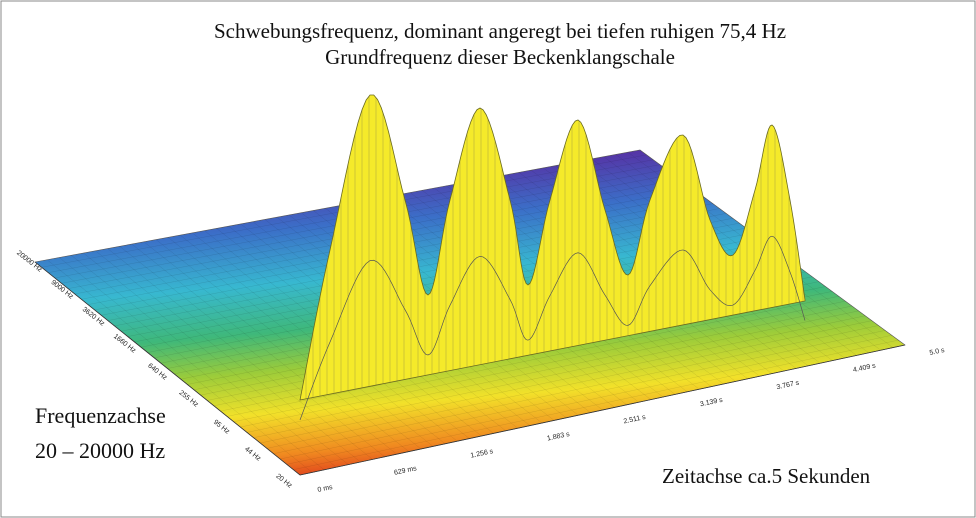  What do you see at coordinates (100, 450) in the screenshot?
I see `frequency-axis-range: 20 – 20000 Hz` at bounding box center [100, 450].